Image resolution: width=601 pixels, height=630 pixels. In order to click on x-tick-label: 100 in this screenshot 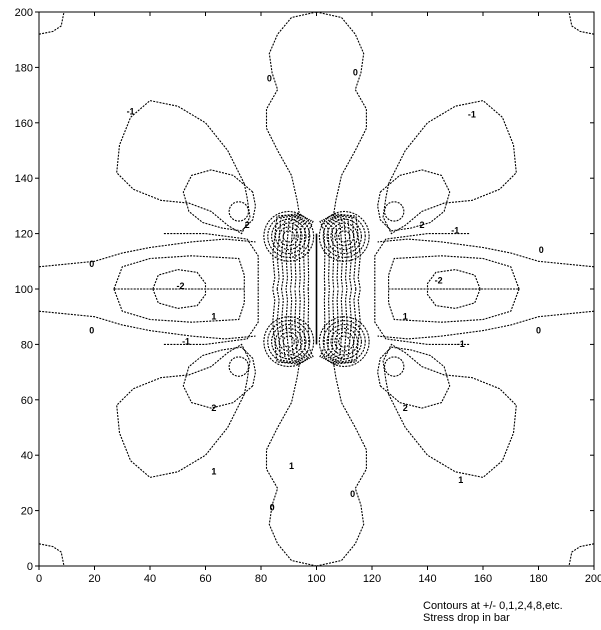, I will do `click(316, 579)`.